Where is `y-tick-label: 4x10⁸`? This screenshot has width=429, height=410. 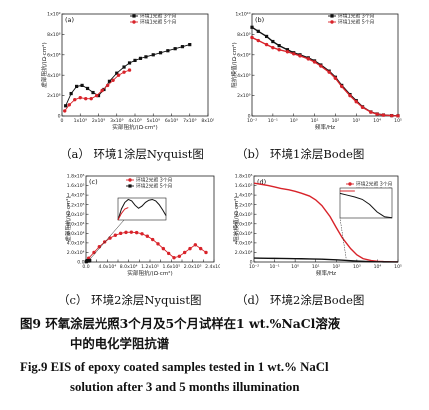 y-tick-label: 4x10⁸ is located at coordinates (53, 76).